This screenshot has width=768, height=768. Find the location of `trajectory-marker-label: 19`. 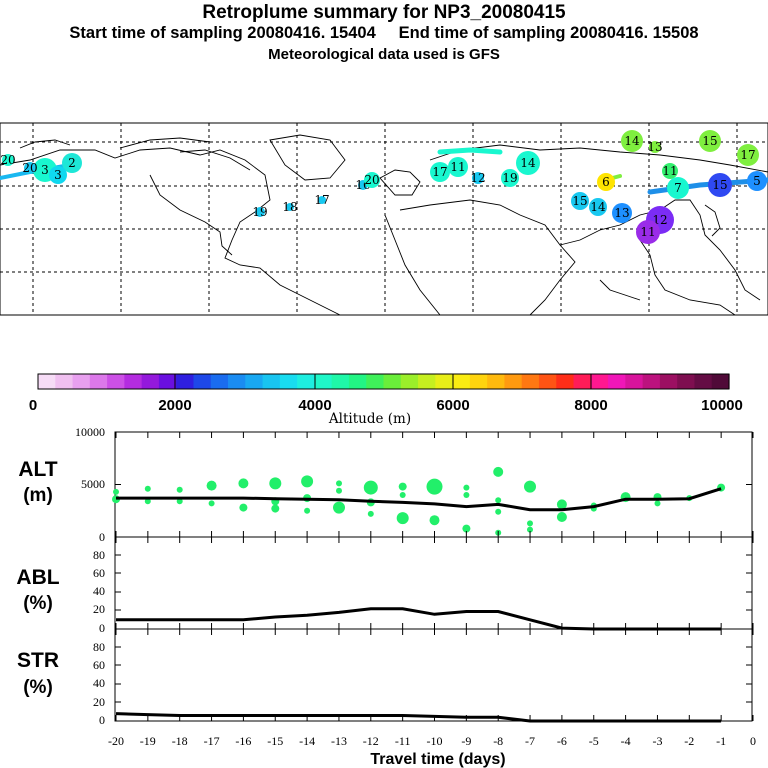

trajectory-marker-label: 19 is located at coordinates (259, 212).